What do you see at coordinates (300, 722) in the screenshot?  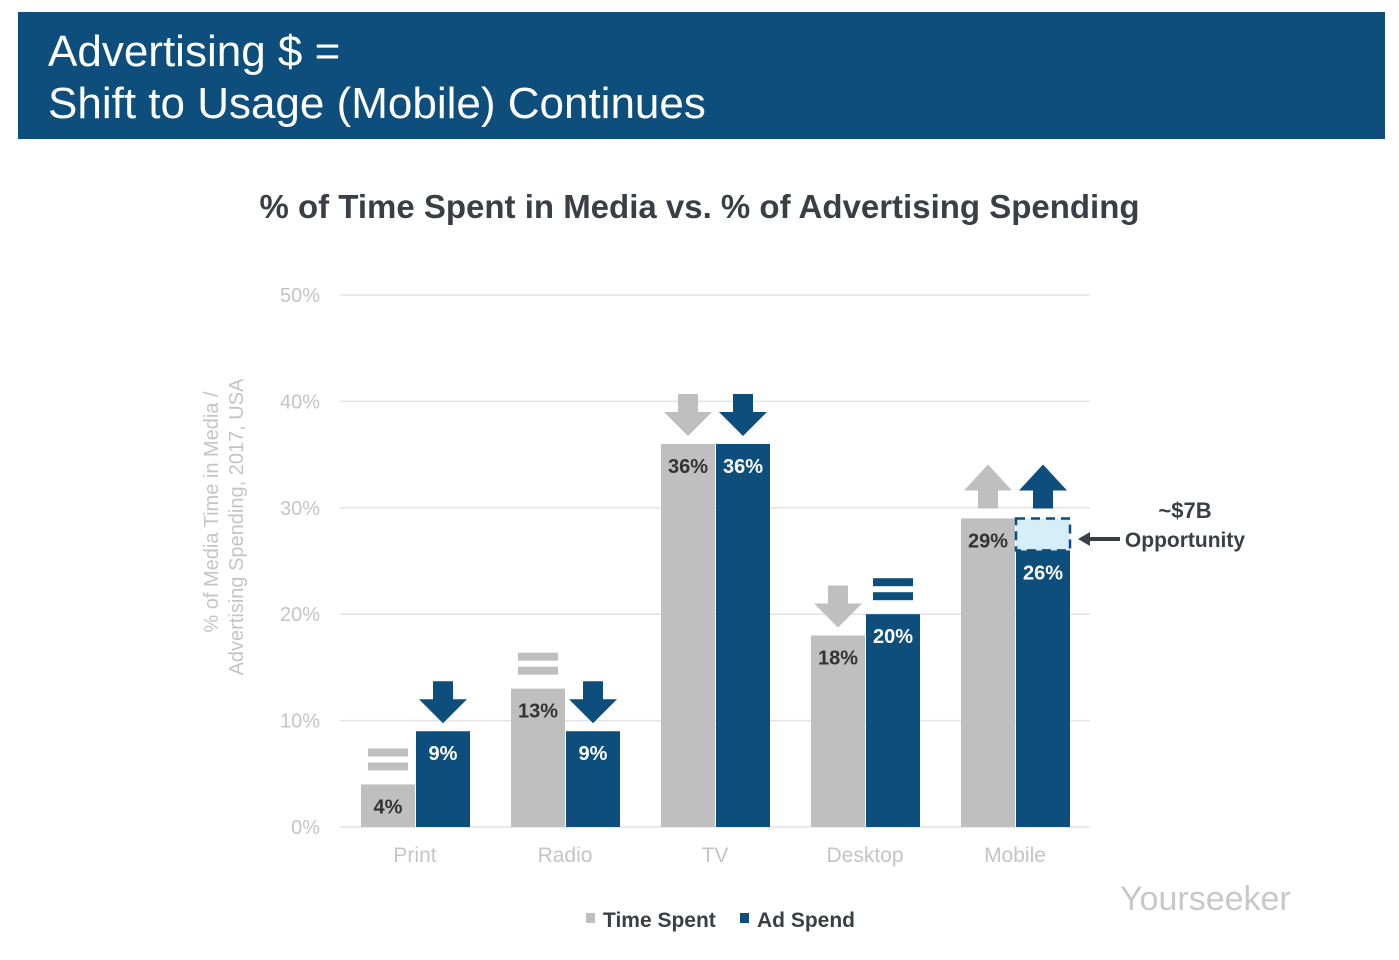 I see `y-tick-label: 10%` at bounding box center [300, 722].